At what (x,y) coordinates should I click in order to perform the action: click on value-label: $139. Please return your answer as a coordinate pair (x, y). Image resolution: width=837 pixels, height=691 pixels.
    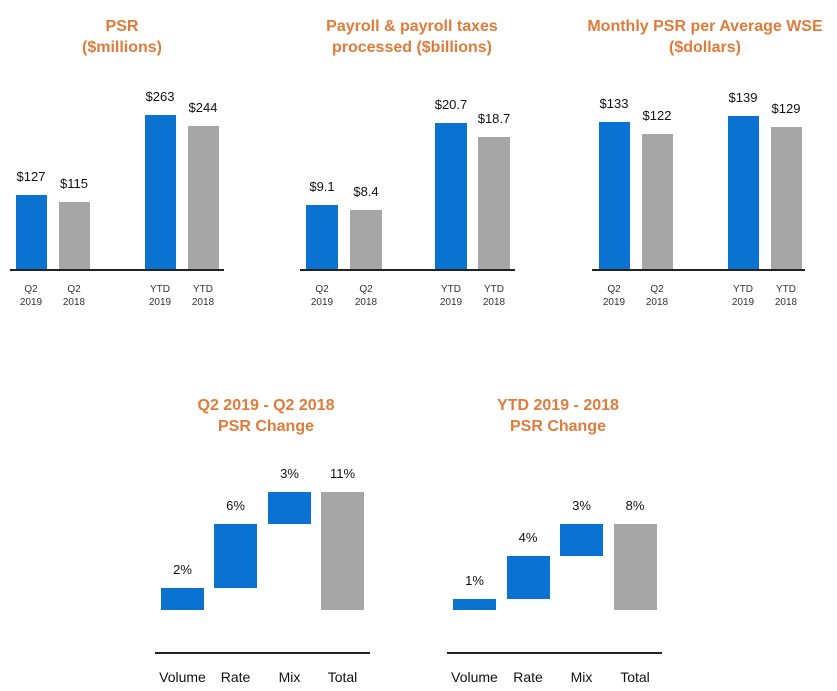
    Looking at the image, I should click on (743, 97).